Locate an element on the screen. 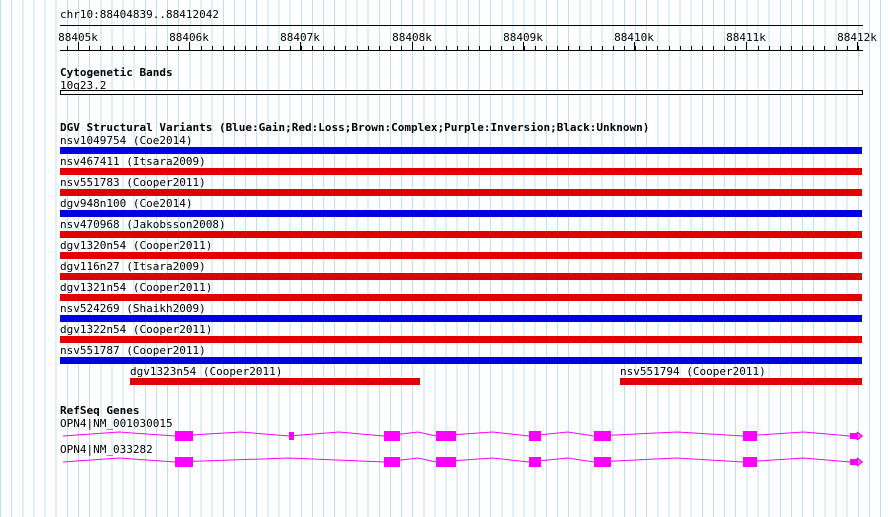 The image size is (890, 517). dgv-variant-label: dgv116n27 (Itsara2009) is located at coordinates (133, 266).